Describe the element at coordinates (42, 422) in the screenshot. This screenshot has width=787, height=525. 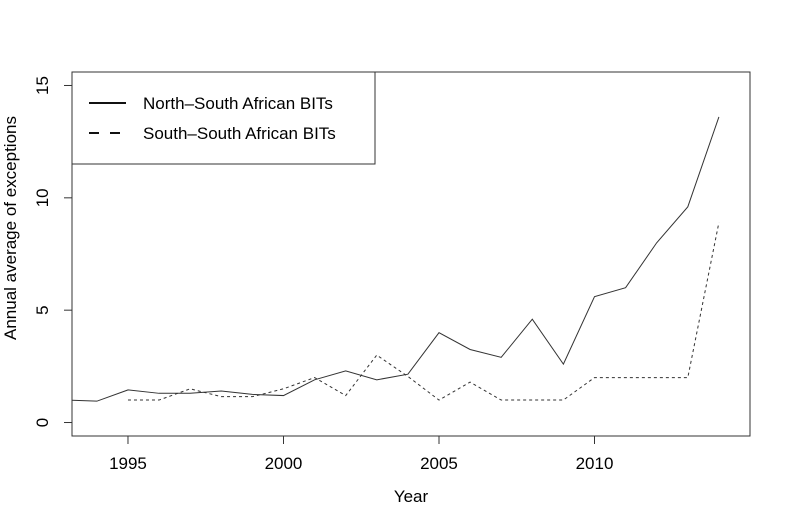
I see `y-tick-label: 0` at that location.